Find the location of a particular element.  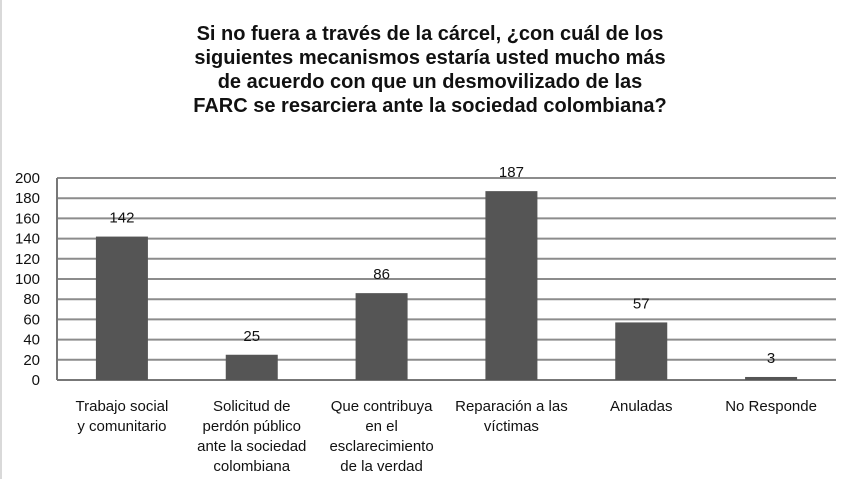

category-label-line: víctimas is located at coordinates (511, 426).